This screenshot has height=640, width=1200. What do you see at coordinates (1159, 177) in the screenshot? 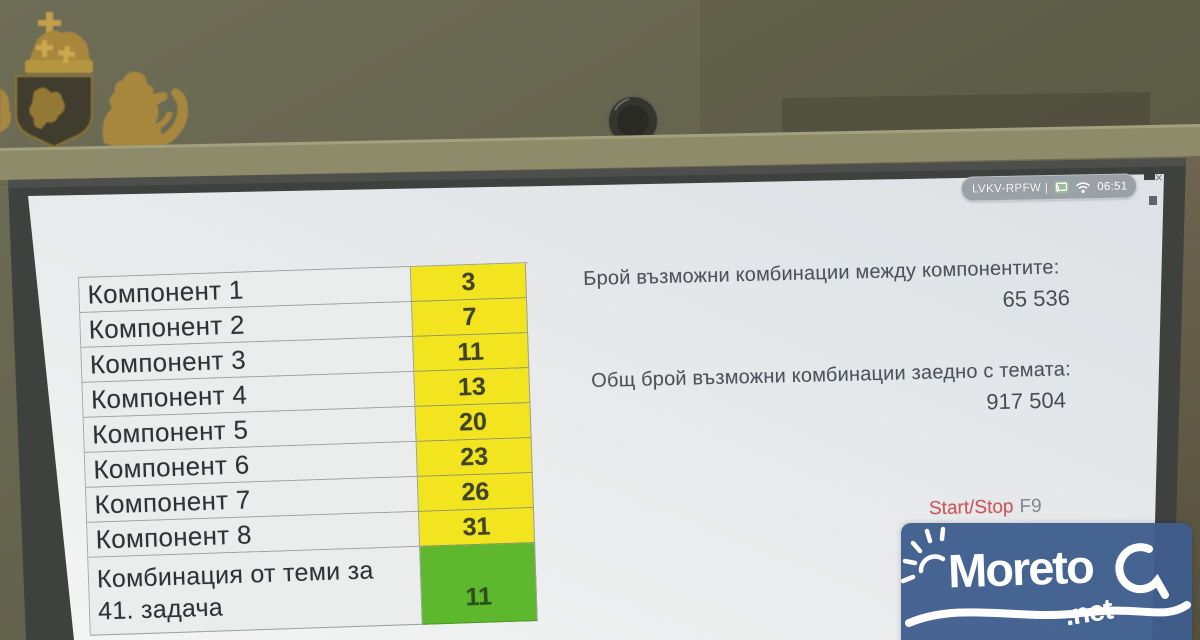
I see `close-icon: ×` at bounding box center [1159, 177].